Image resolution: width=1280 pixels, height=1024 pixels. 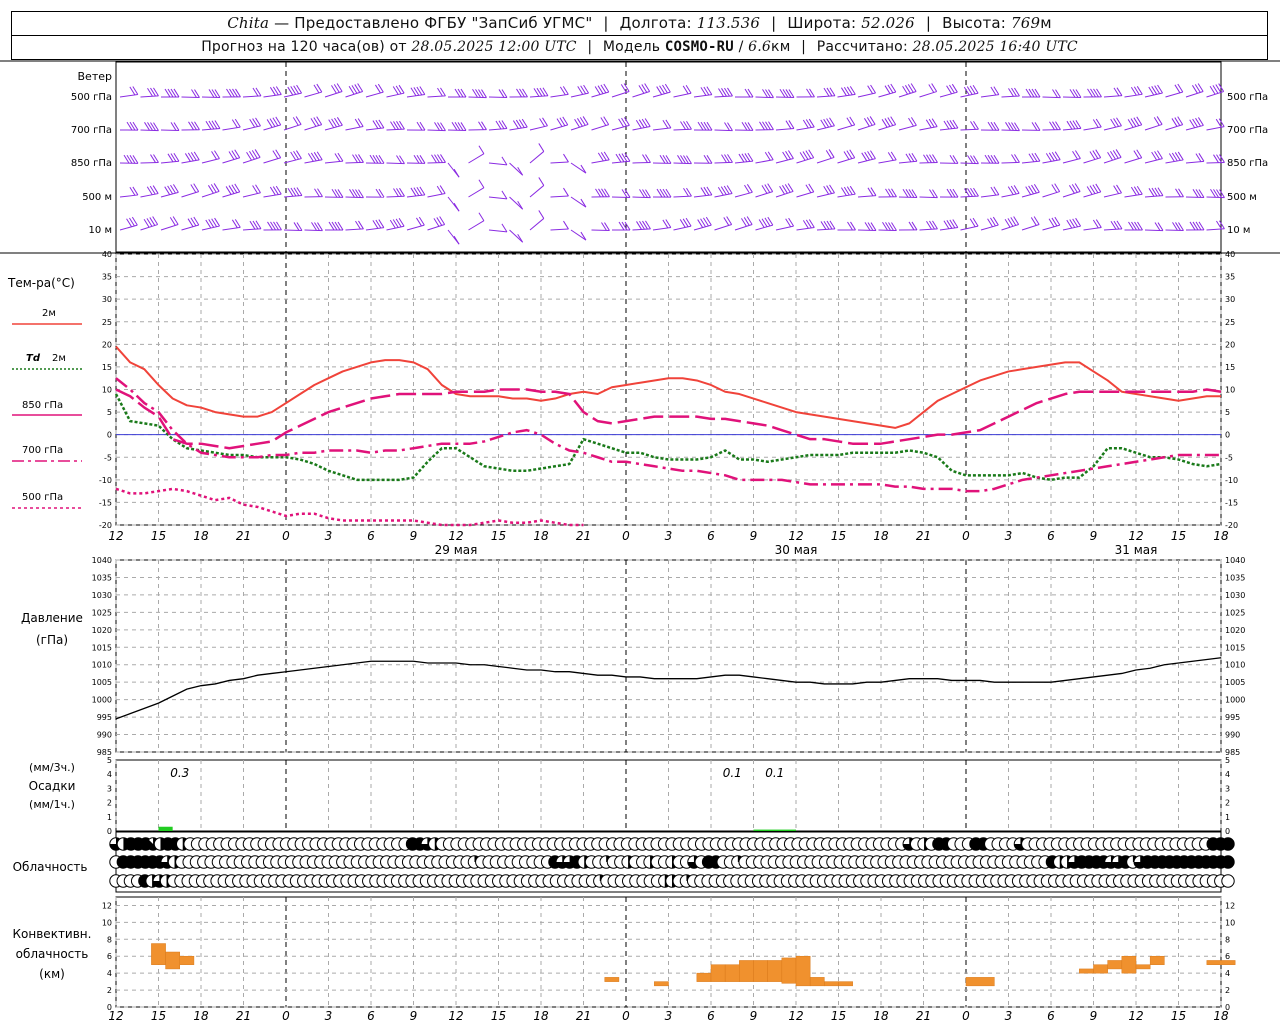 I want to click on precip-amount-label: 0.1, so click(x=732, y=773).